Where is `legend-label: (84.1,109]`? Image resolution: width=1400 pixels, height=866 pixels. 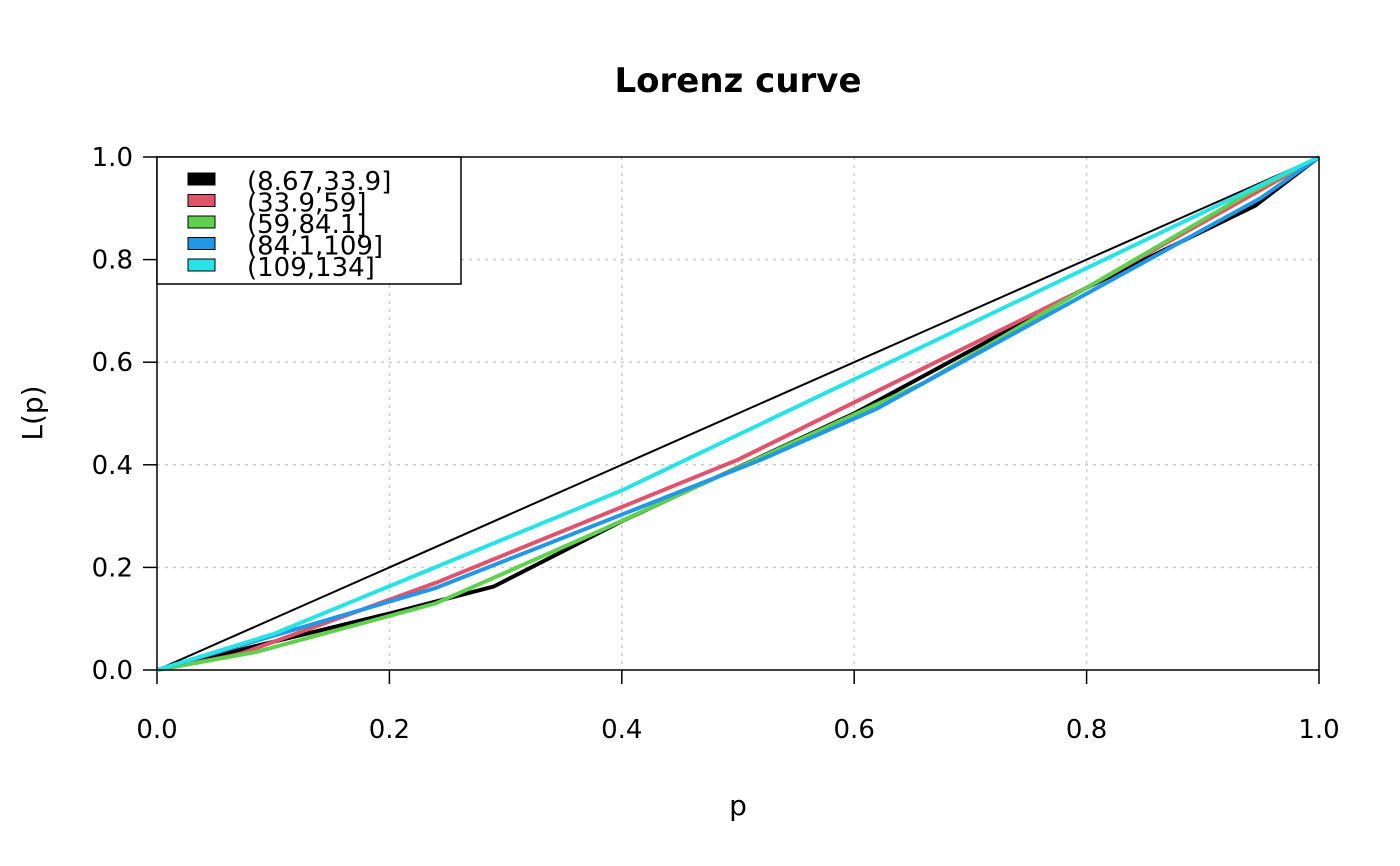
legend-label: (84.1,109] is located at coordinates (315, 247).